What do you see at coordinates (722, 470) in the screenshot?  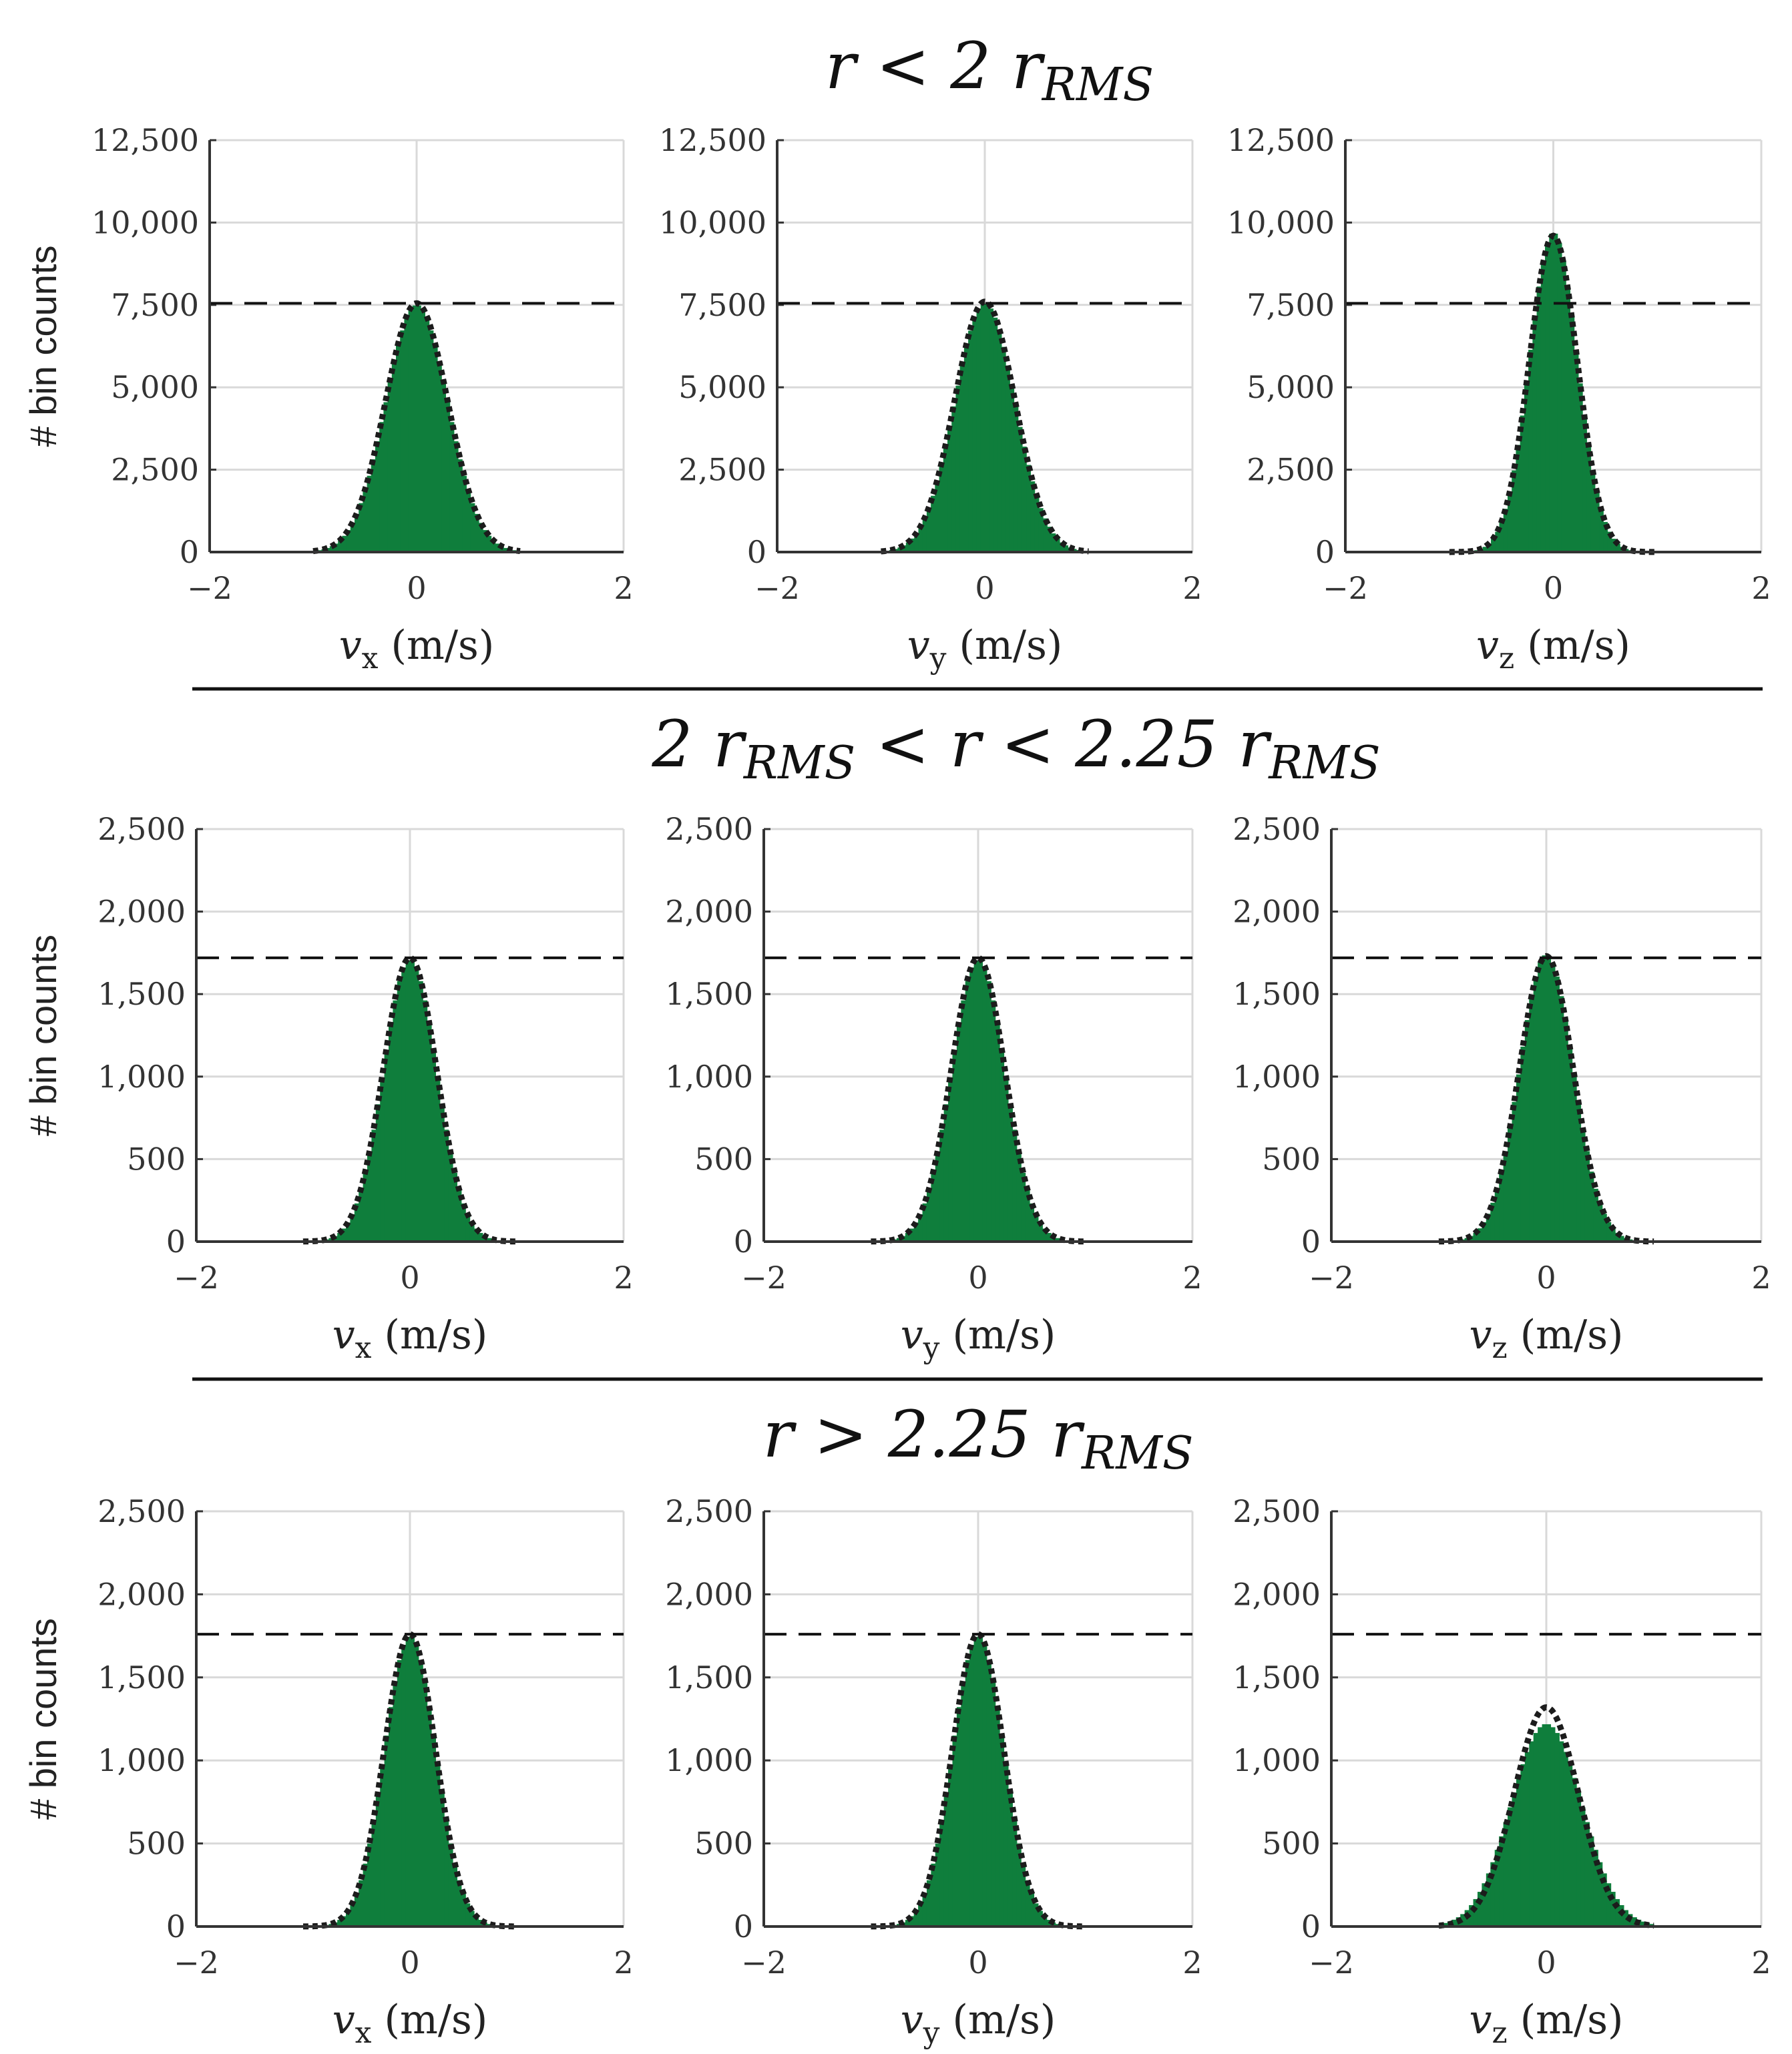 I see `y-tick-label: 2,500` at bounding box center [722, 470].